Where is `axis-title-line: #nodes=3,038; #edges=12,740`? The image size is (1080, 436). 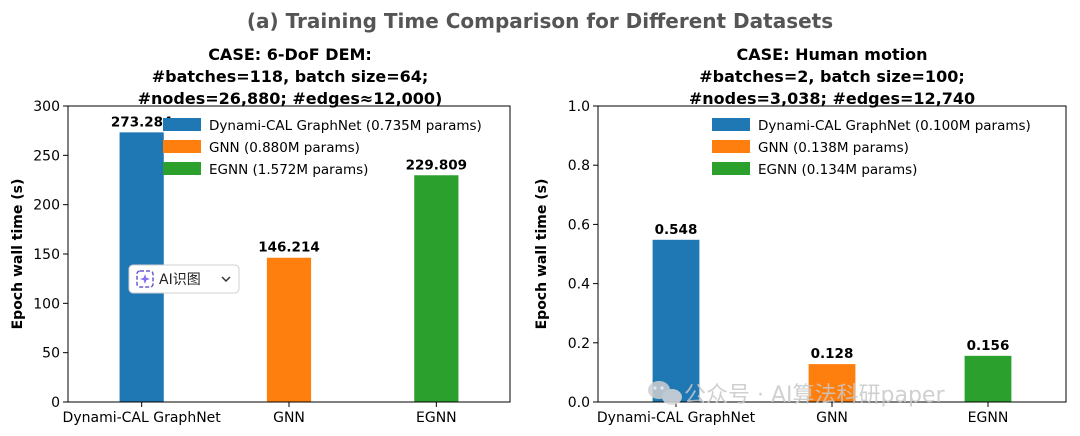 axis-title-line: #nodes=3,038; #edges=12,740 is located at coordinates (832, 98).